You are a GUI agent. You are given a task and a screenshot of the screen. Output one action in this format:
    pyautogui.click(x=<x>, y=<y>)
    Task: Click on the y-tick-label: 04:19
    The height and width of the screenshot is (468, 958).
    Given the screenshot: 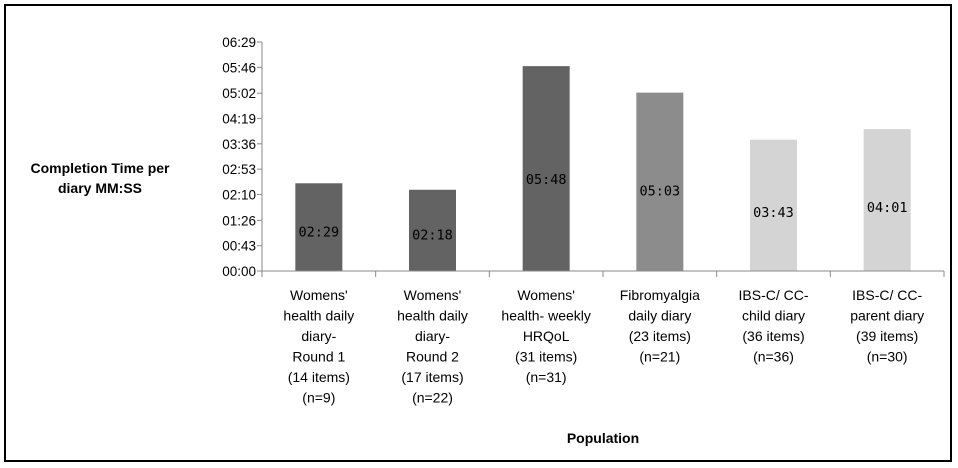 What is the action you would take?
    pyautogui.click(x=239, y=119)
    